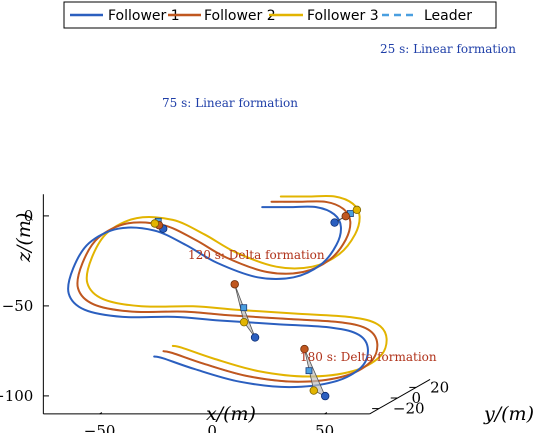  Describe the element at coordinates (508, 414) in the screenshot. I see `y-axis-label: y/(m)` at that location.